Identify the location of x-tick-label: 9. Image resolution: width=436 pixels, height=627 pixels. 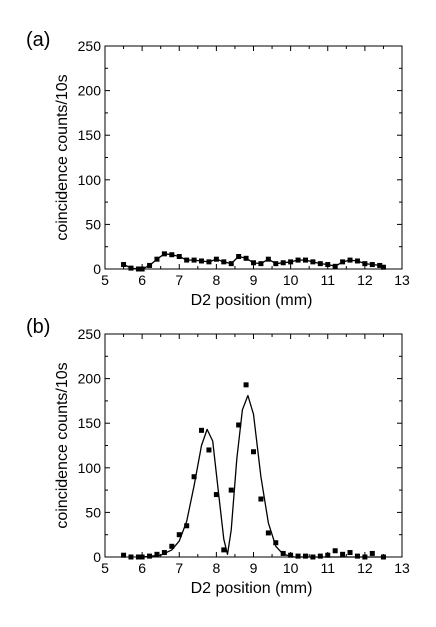
(254, 280).